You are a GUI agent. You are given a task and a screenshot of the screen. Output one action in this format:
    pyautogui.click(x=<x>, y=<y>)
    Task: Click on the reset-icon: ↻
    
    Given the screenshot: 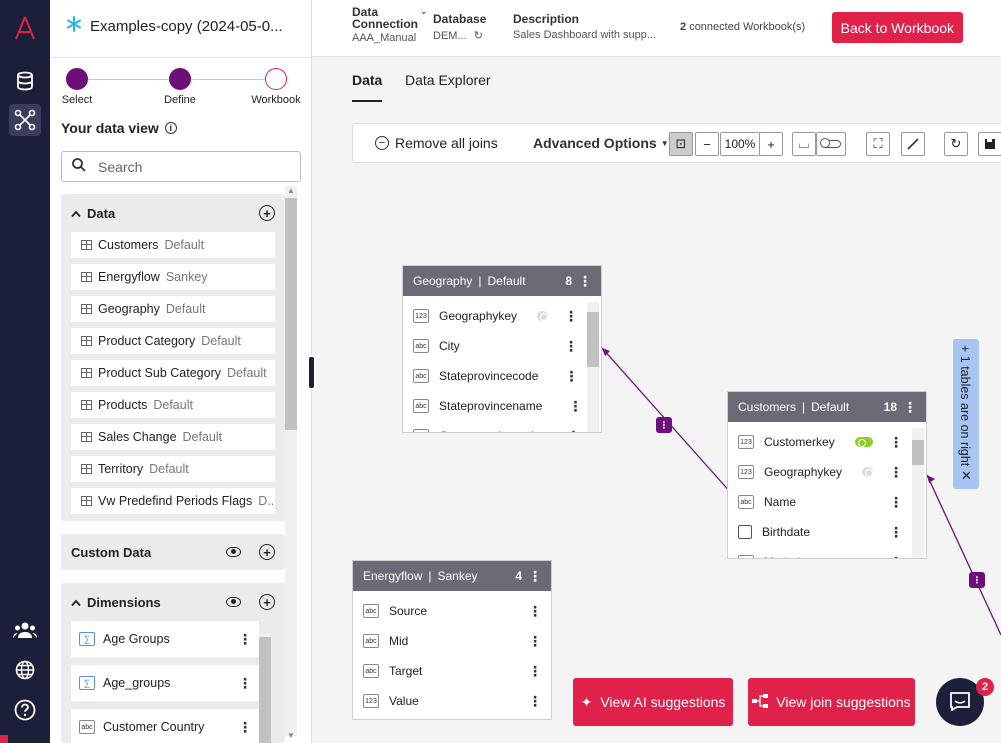 What is the action you would take?
    pyautogui.click(x=956, y=144)
    